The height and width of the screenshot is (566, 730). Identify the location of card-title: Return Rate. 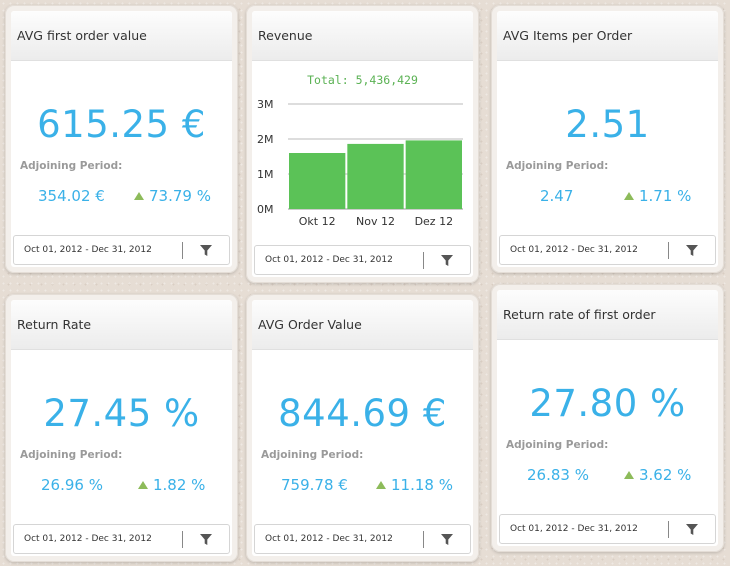
(121, 325).